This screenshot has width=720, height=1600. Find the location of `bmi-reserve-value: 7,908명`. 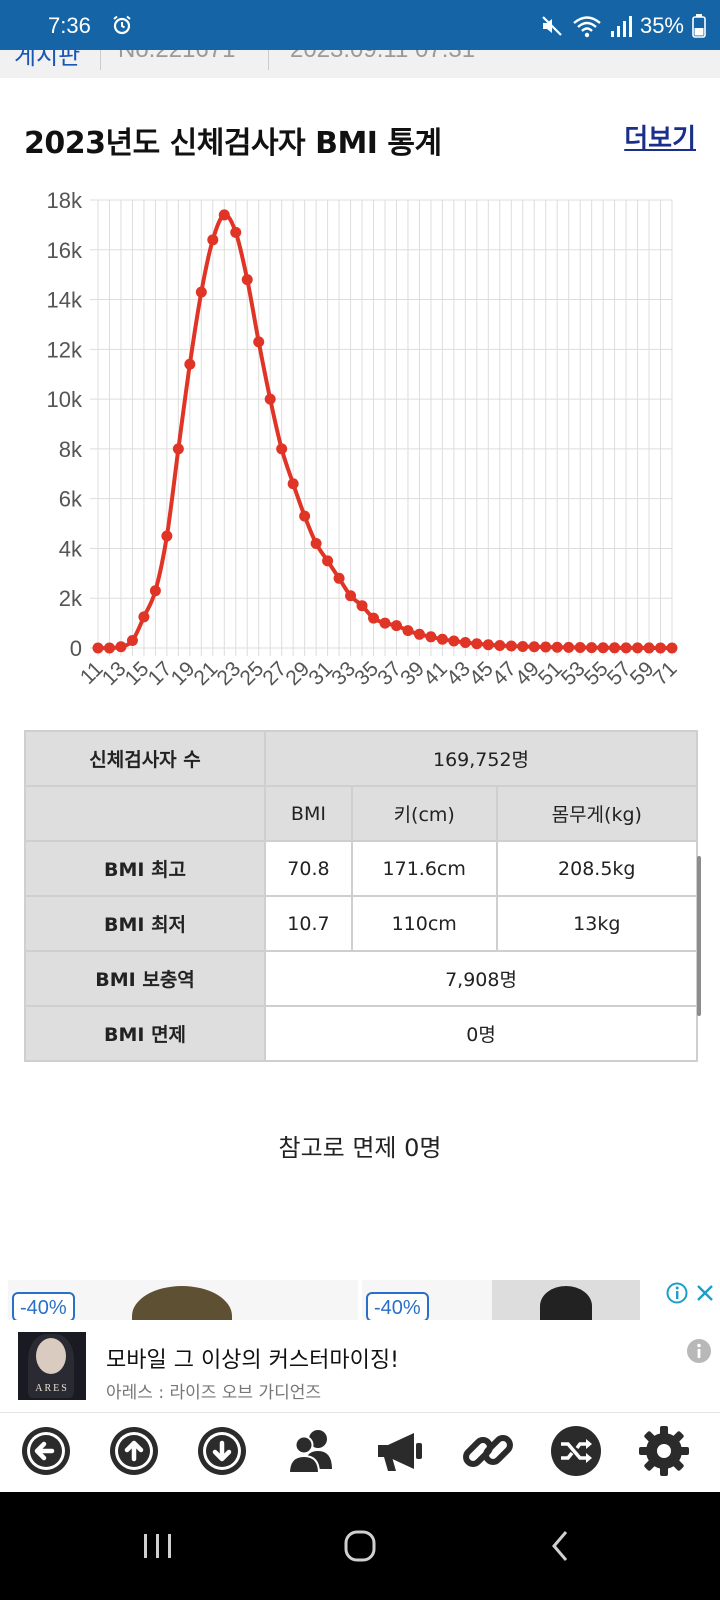

bmi-reserve-value: 7,908명 is located at coordinates (481, 978).